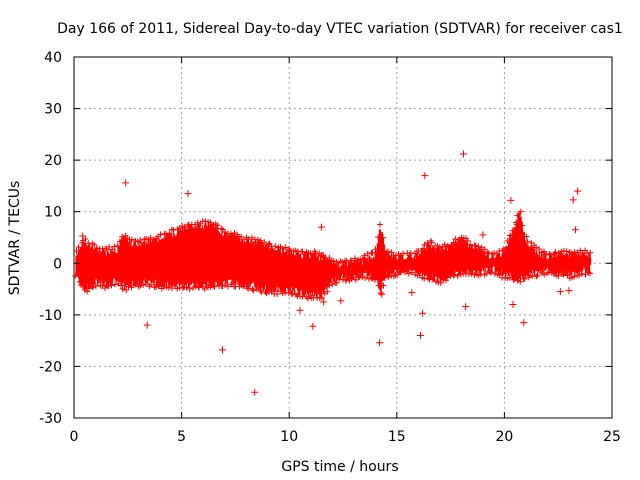 Image resolution: width=640 pixels, height=480 pixels. Describe the element at coordinates (181, 437) in the screenshot. I see `x-tick-label: 5` at that location.